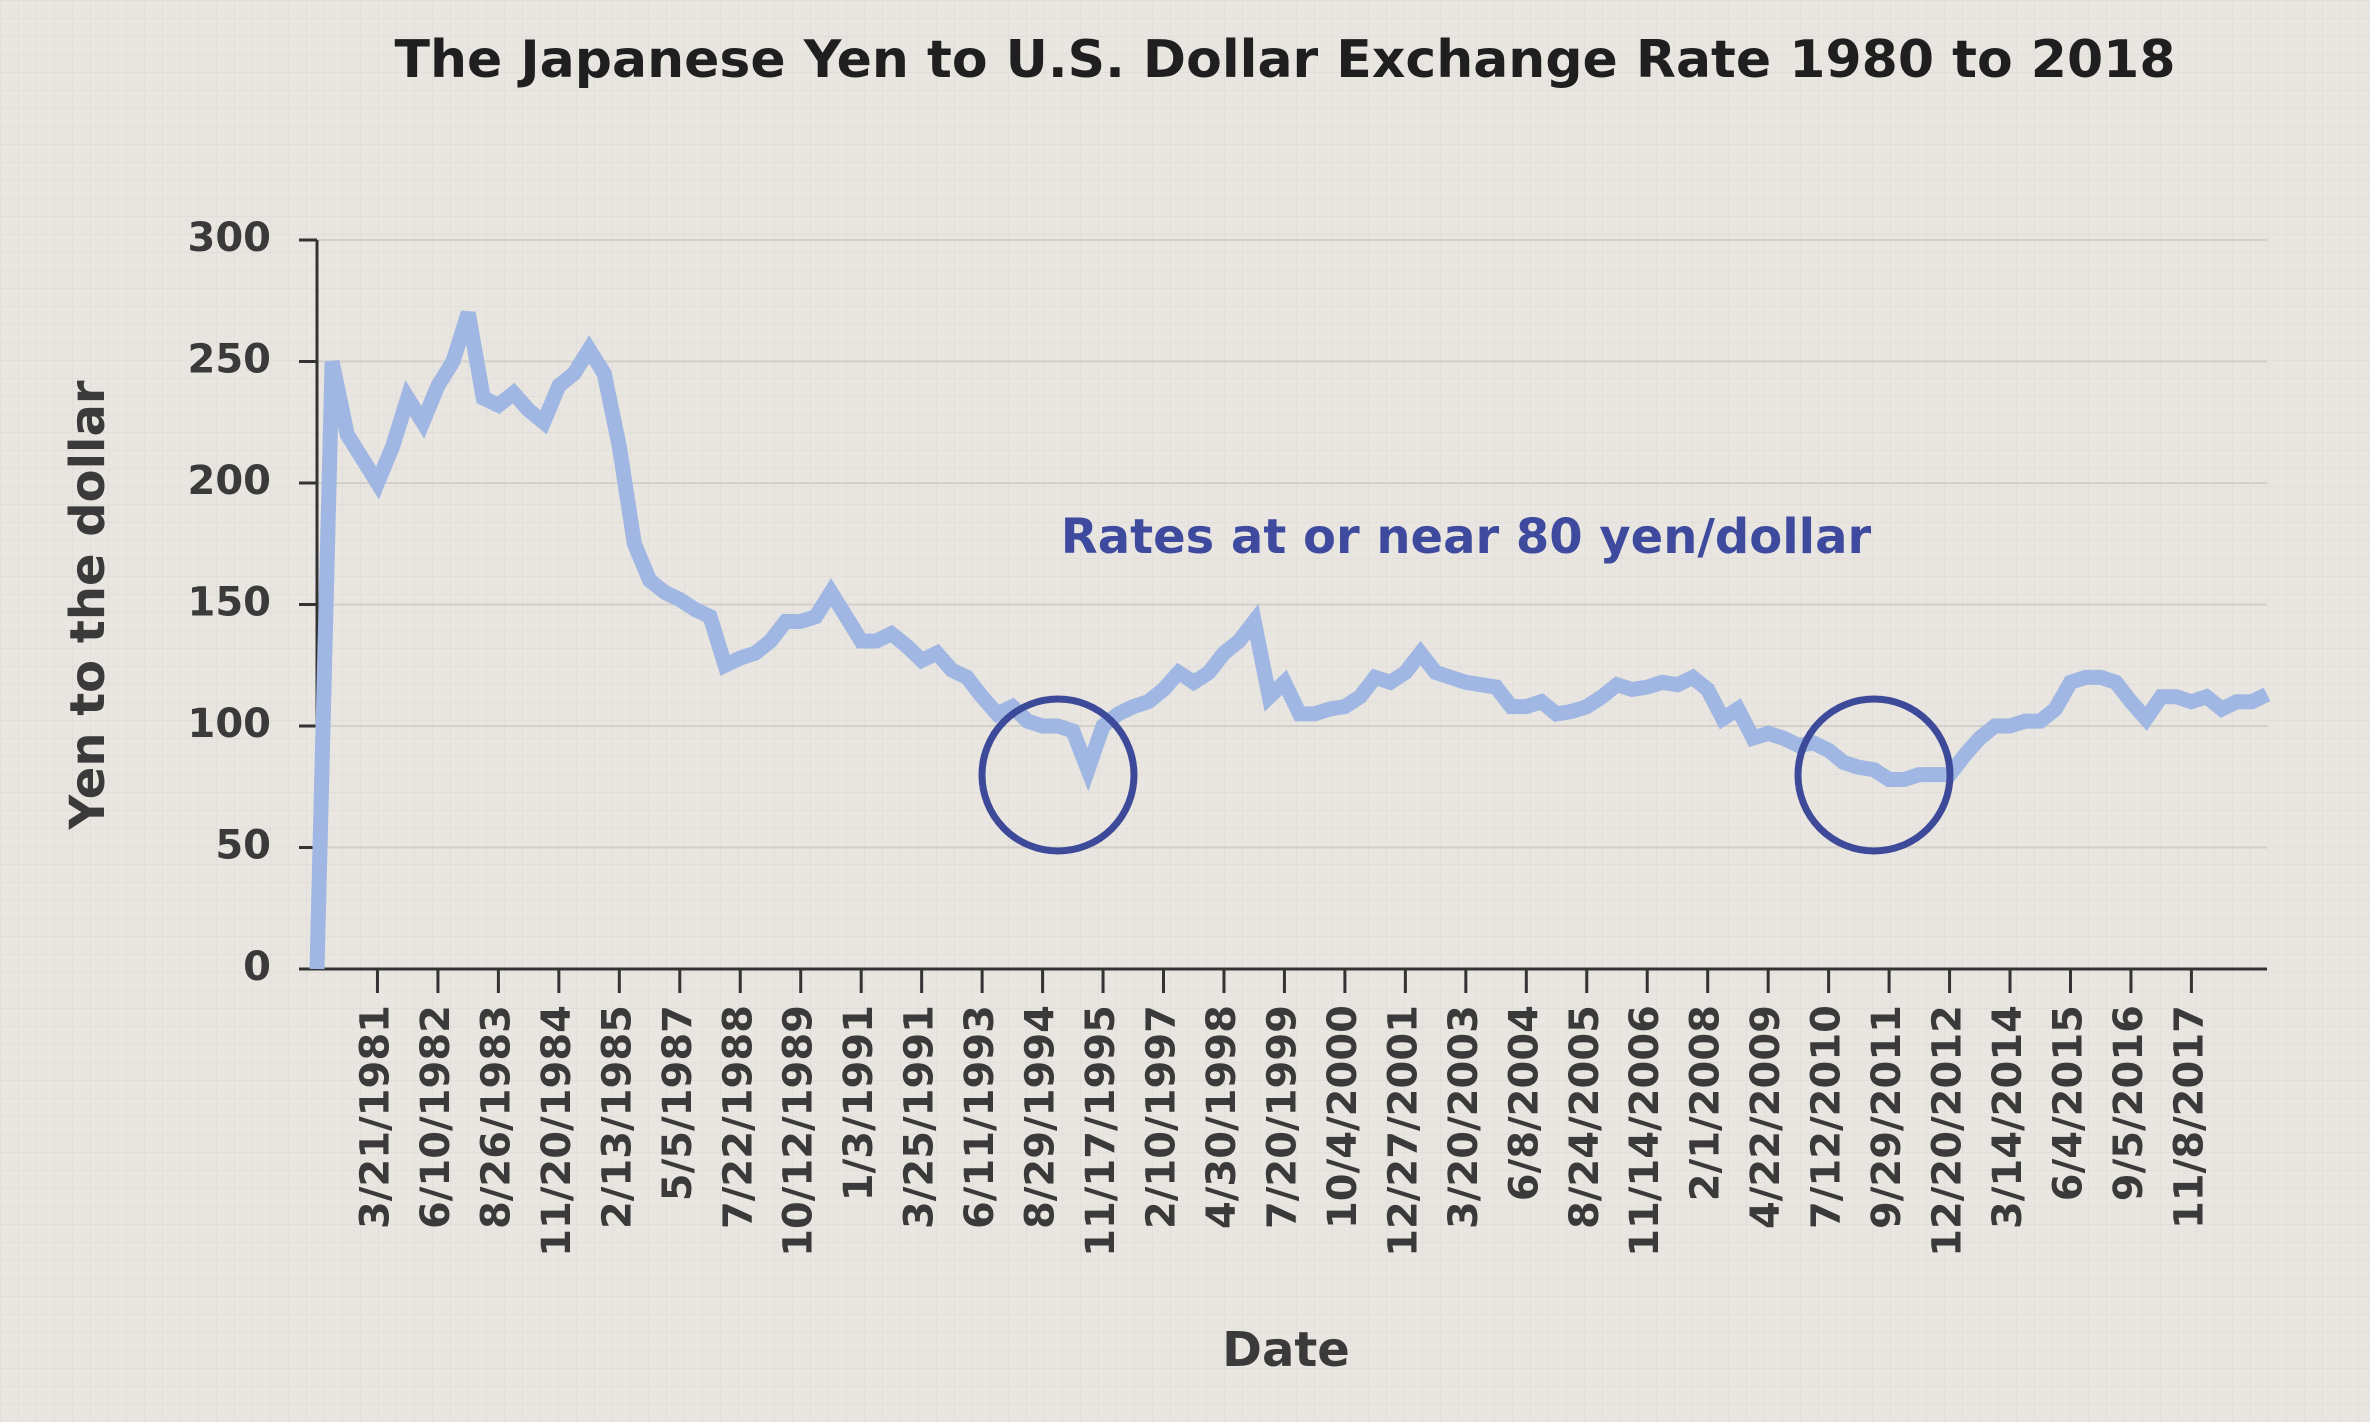 The image size is (2370, 1422). What do you see at coordinates (230, 238) in the screenshot?
I see `y-tick-label: 300` at bounding box center [230, 238].